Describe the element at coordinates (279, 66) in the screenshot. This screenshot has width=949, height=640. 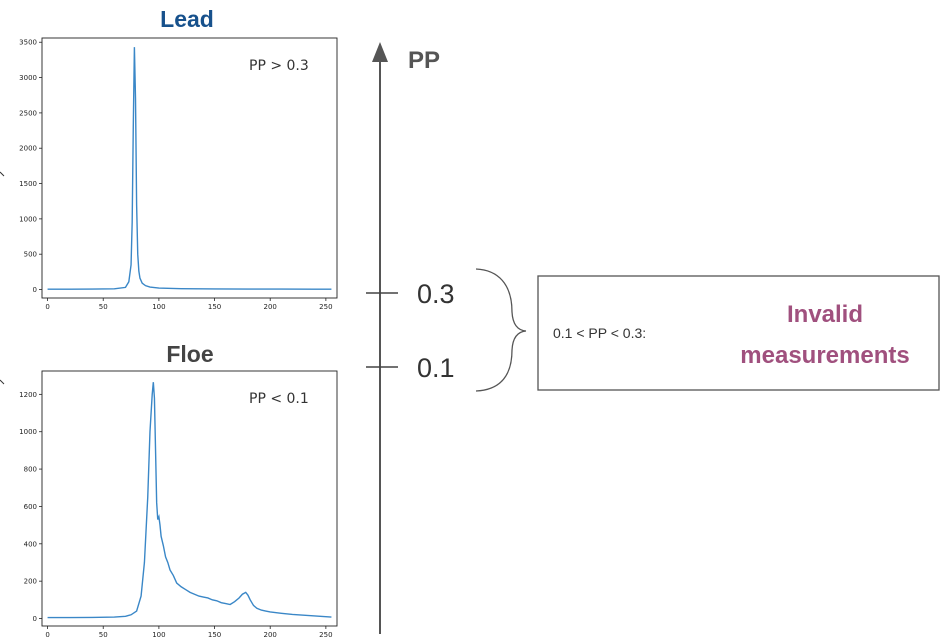
I see `lead-annotation: PP > 0.3` at that location.